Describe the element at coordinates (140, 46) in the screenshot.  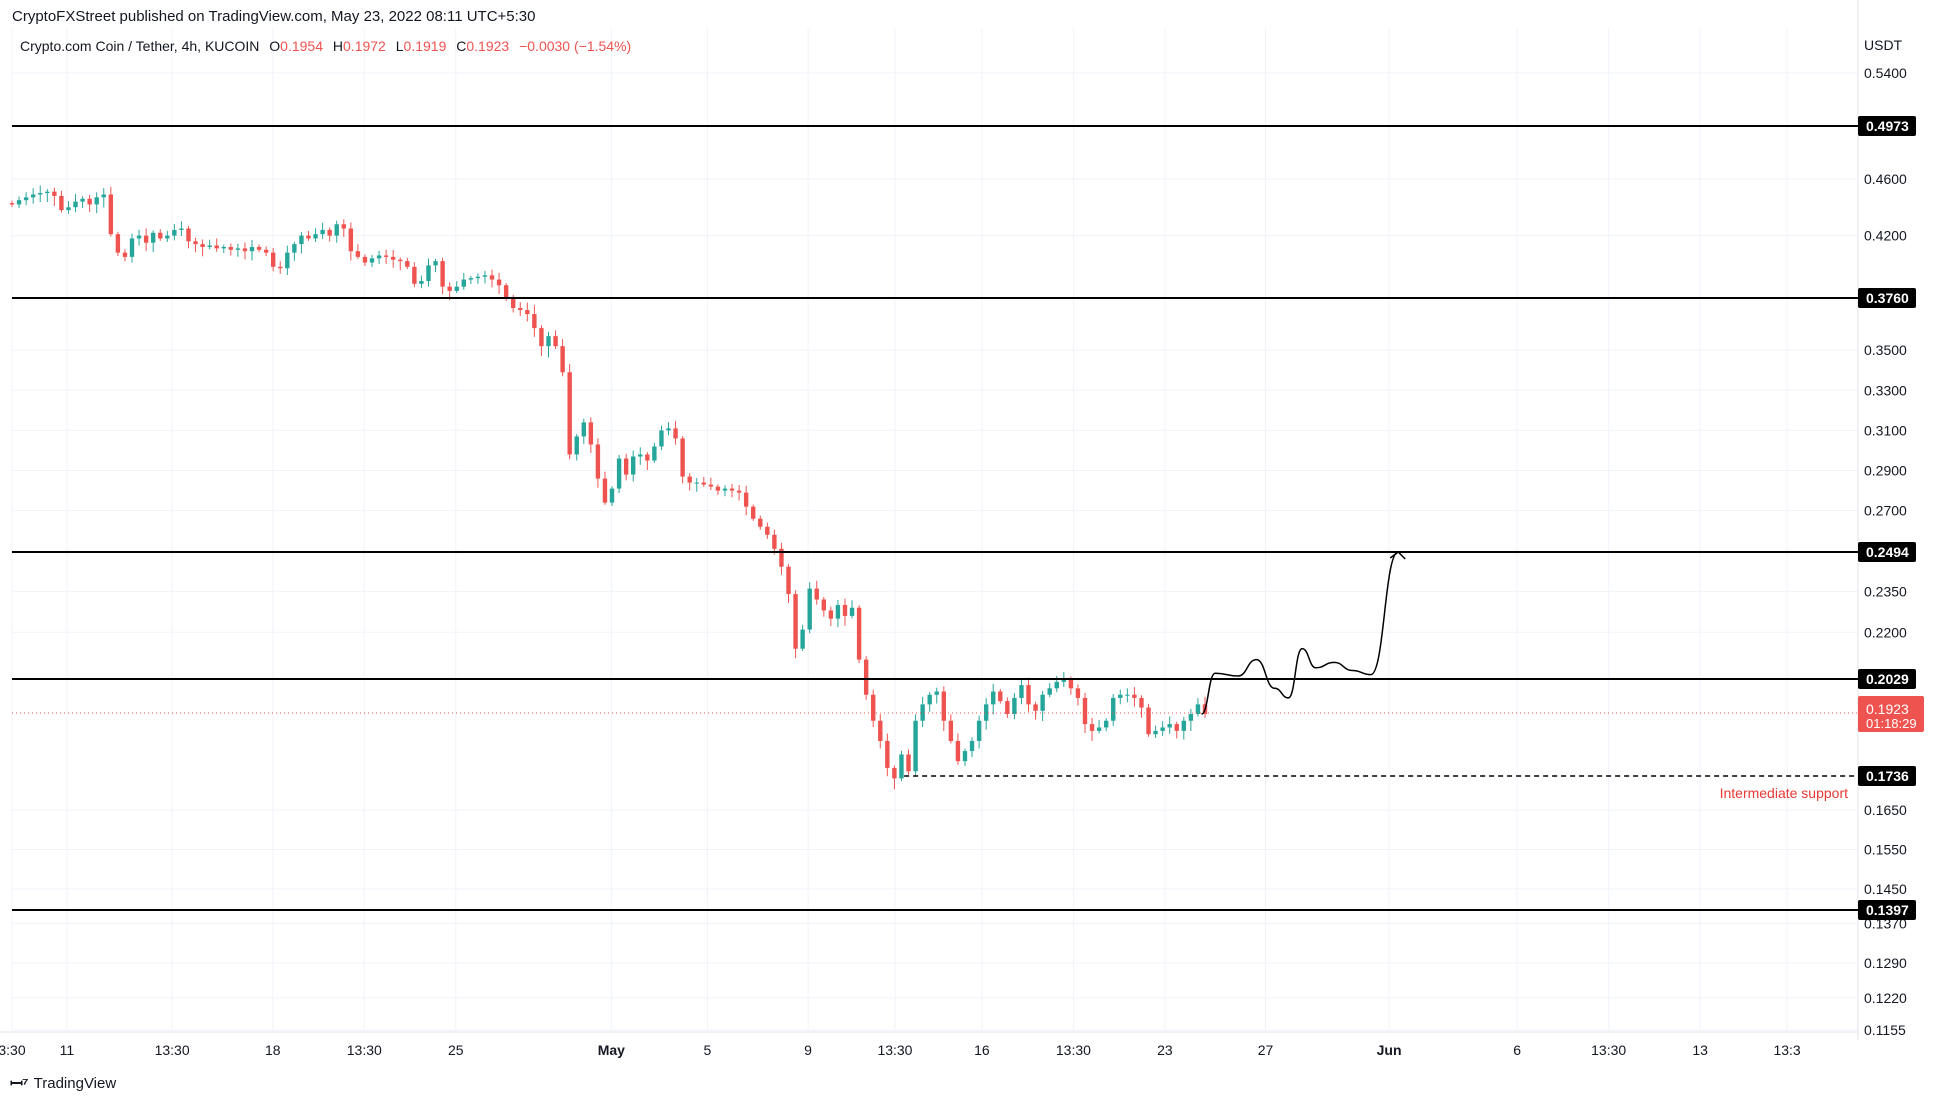
I see `symbol-name: Crypto.com Coin / Tether, 4h, KUCOIN` at that location.